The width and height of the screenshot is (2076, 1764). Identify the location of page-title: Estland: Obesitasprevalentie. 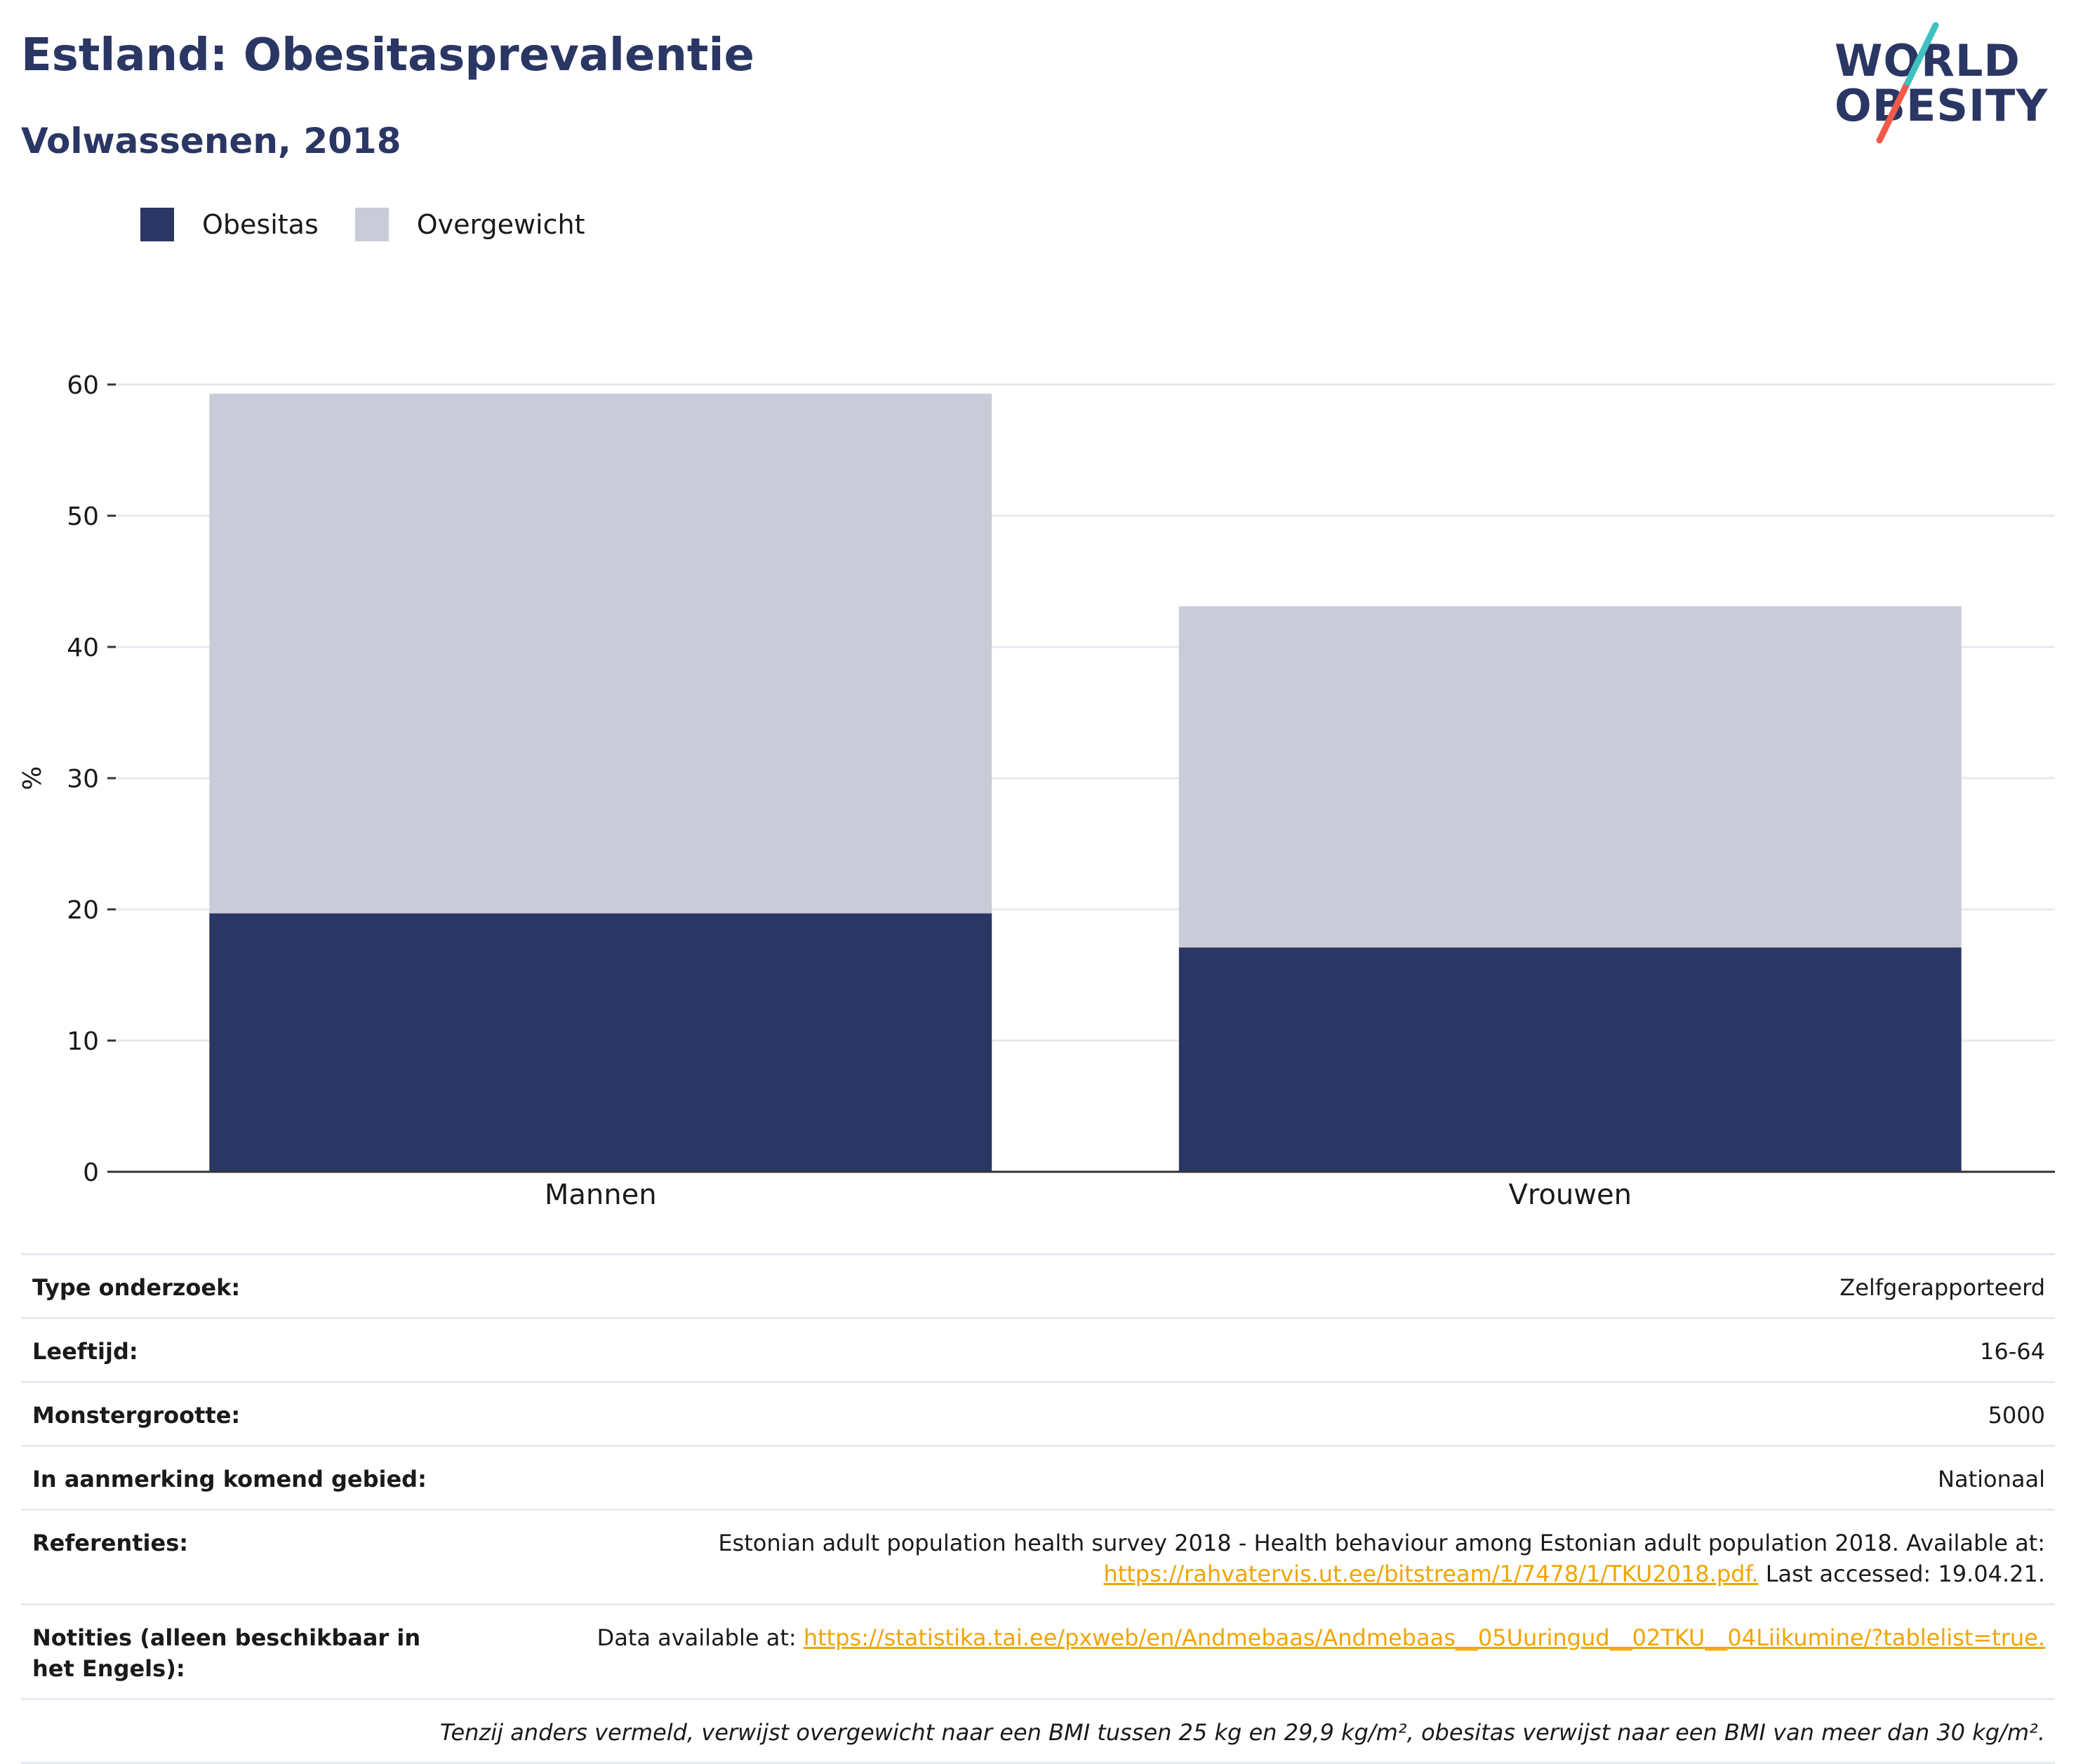
(387, 55).